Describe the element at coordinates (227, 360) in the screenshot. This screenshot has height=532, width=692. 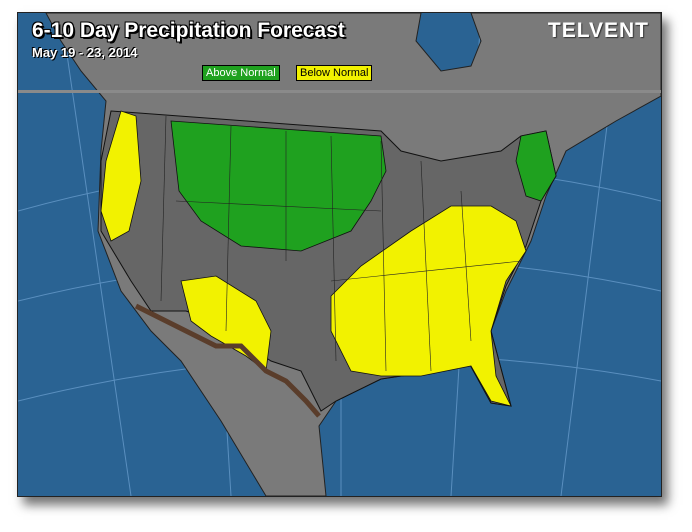
I see `mexico-border-strip` at that location.